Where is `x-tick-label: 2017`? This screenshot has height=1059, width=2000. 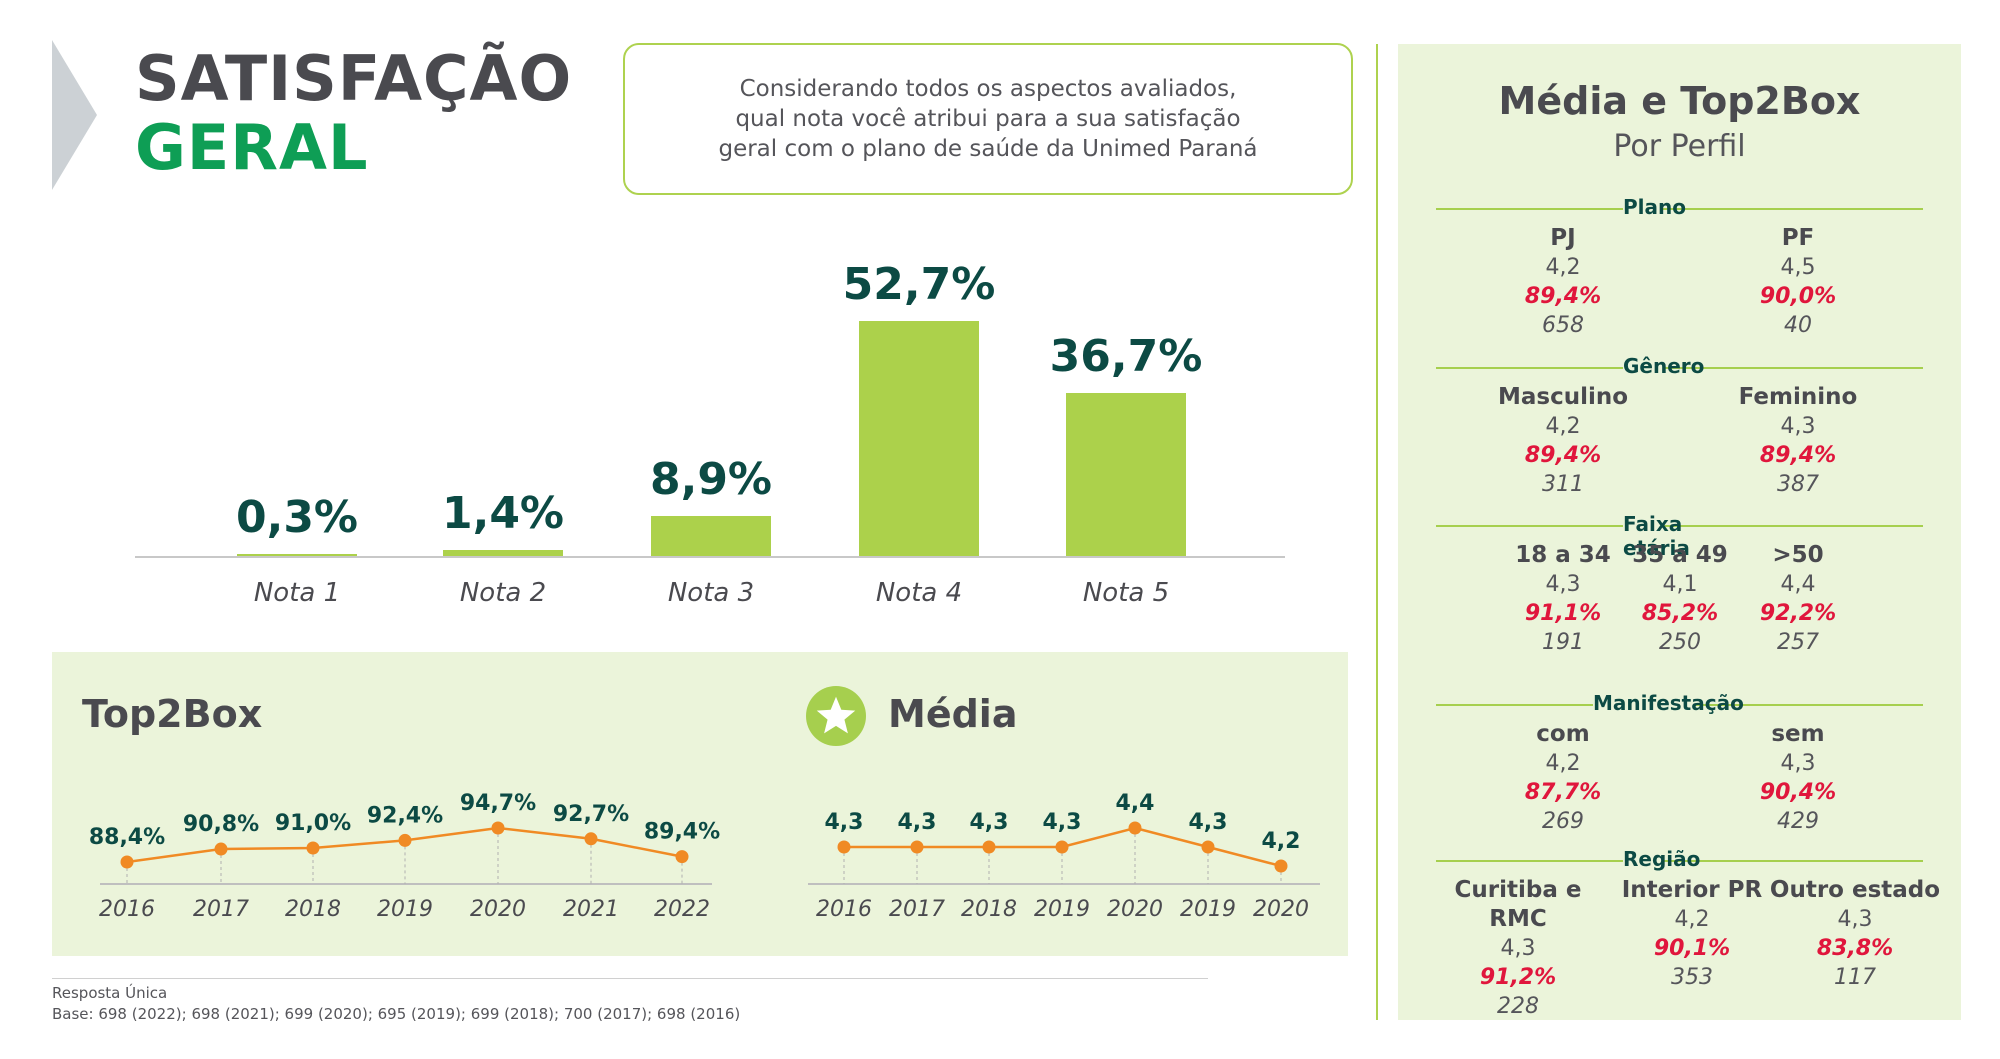
x-tick-label: 2017 is located at coordinates (221, 909).